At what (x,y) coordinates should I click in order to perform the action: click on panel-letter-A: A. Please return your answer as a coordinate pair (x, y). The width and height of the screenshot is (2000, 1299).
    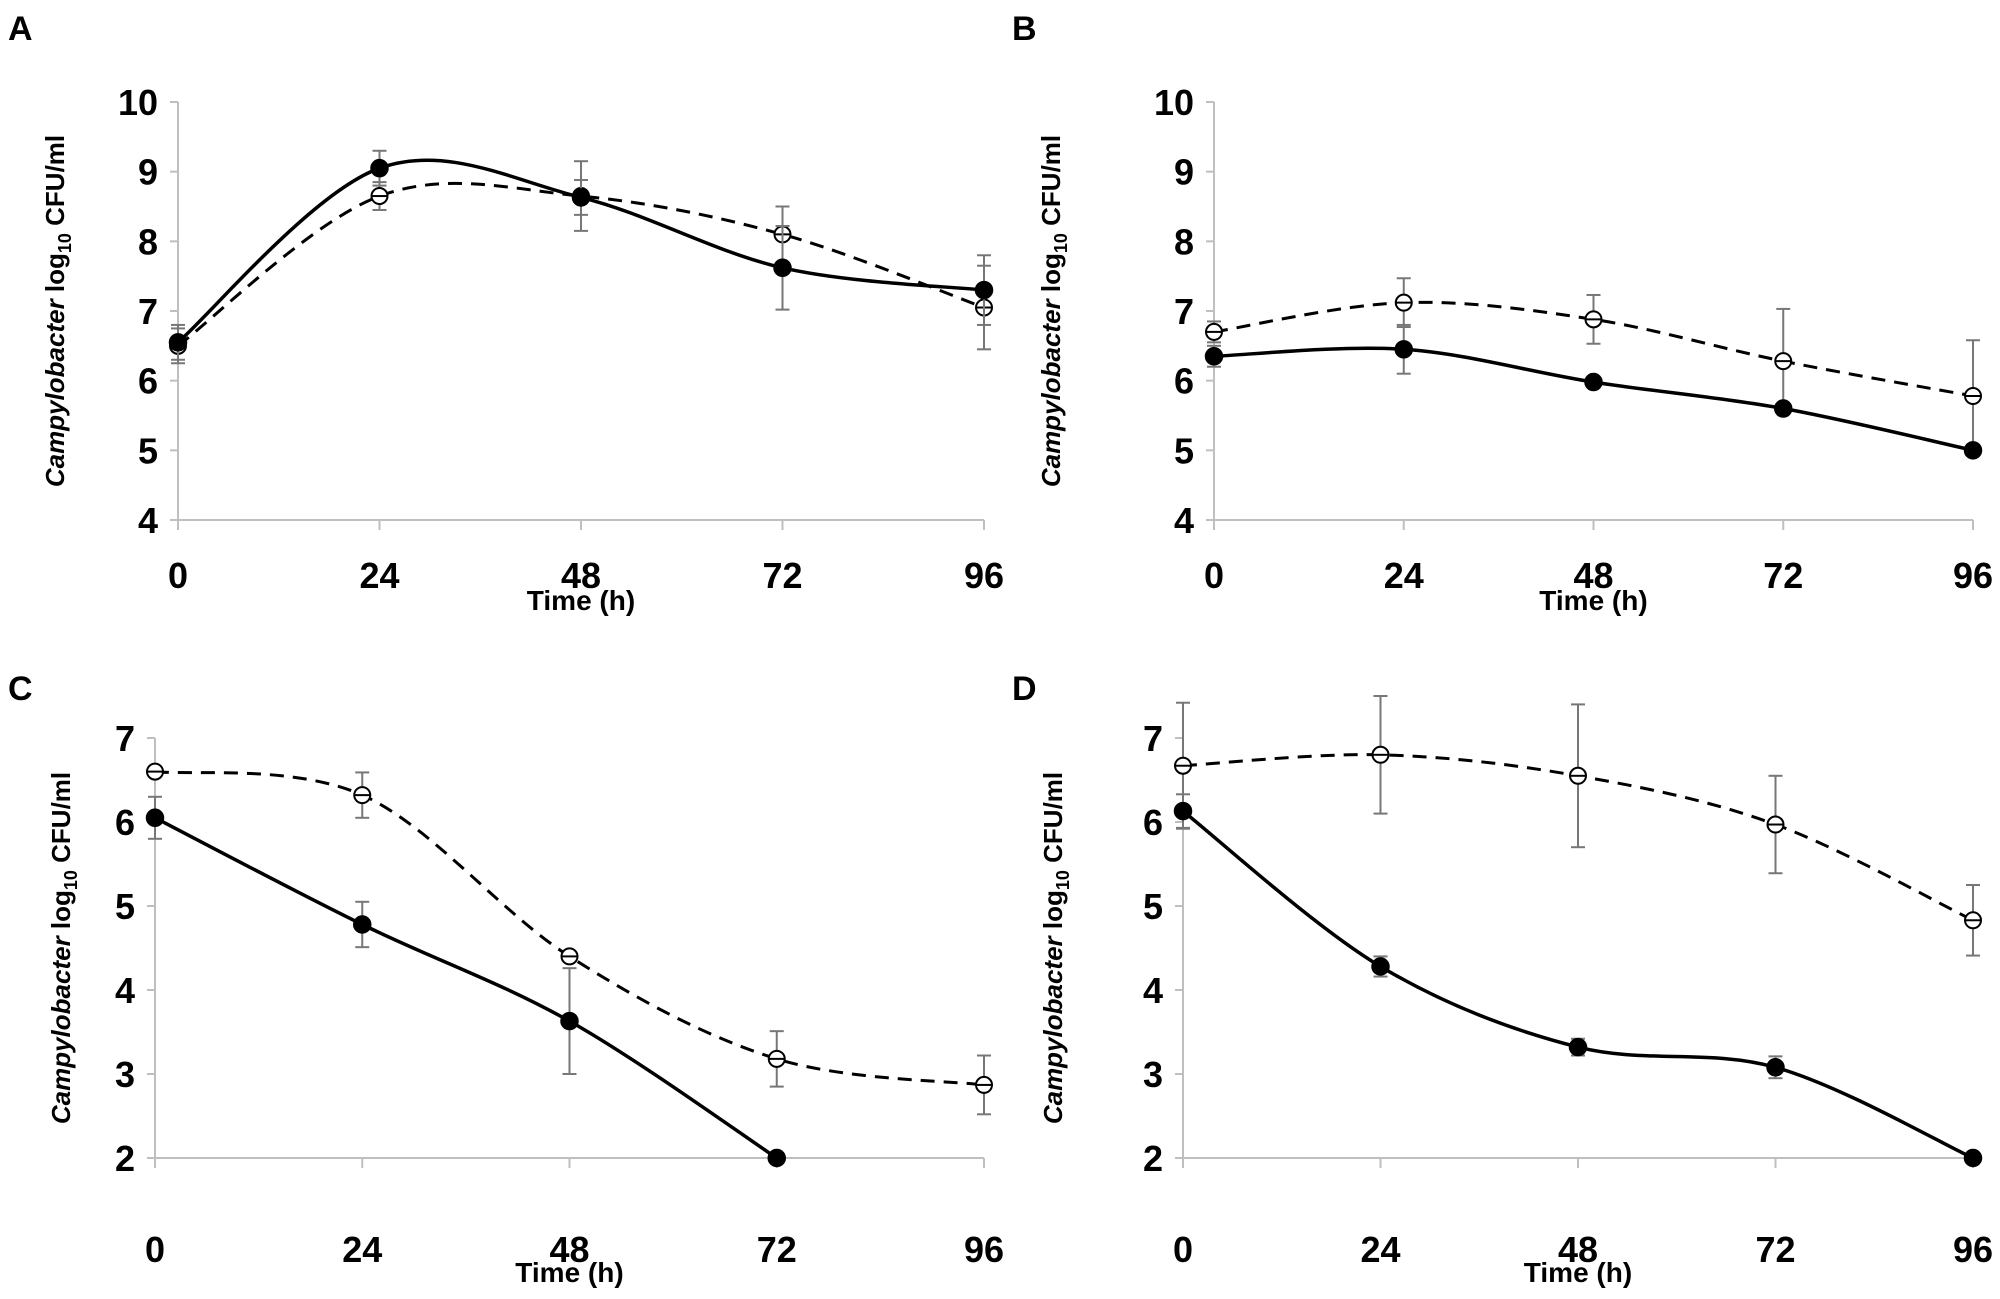
    Looking at the image, I should click on (20, 29).